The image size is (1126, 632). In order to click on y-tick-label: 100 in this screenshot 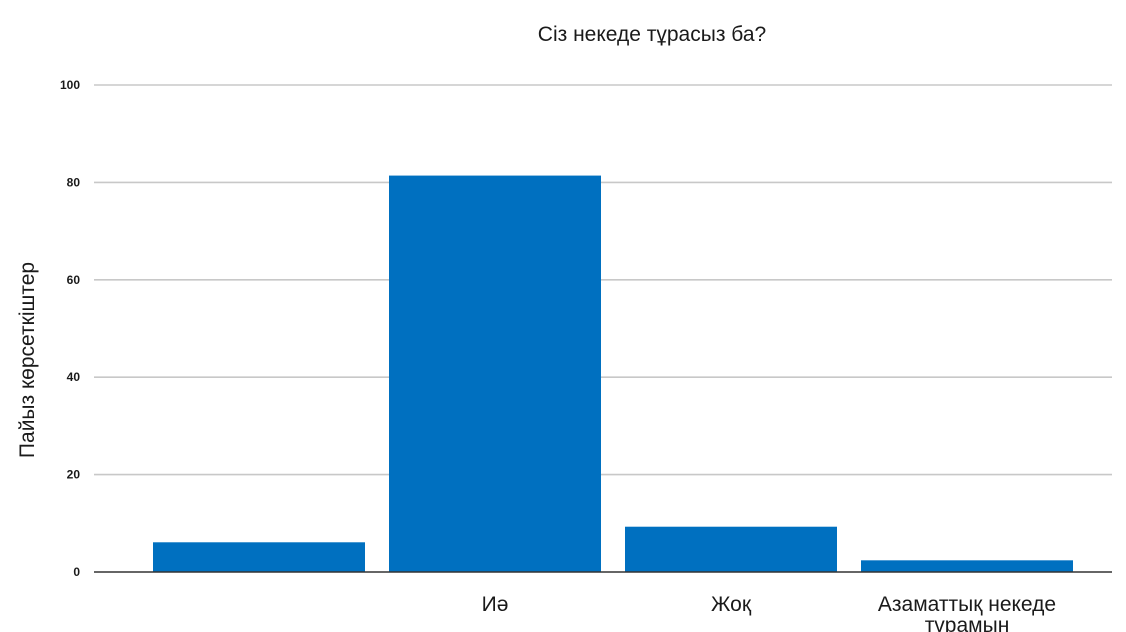, I will do `click(70, 85)`.